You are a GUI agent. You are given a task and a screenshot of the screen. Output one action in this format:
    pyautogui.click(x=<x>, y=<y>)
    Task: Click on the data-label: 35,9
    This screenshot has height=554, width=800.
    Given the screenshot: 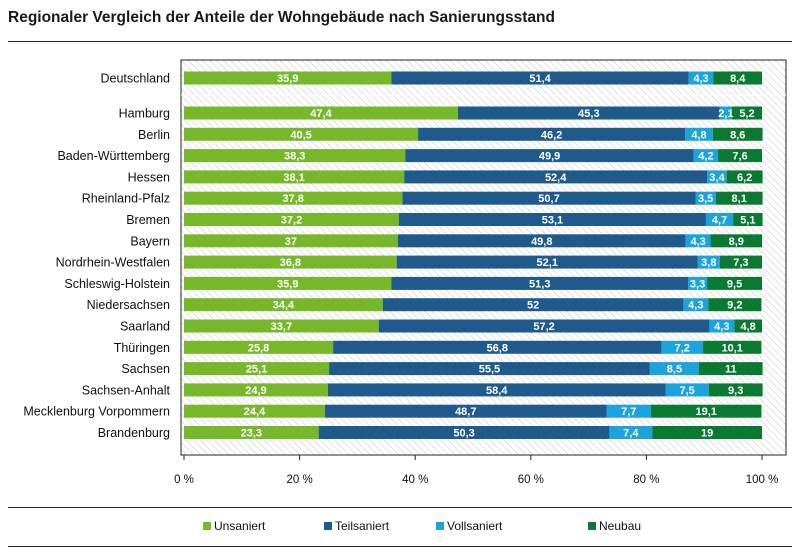 What is the action you would take?
    pyautogui.click(x=287, y=79)
    